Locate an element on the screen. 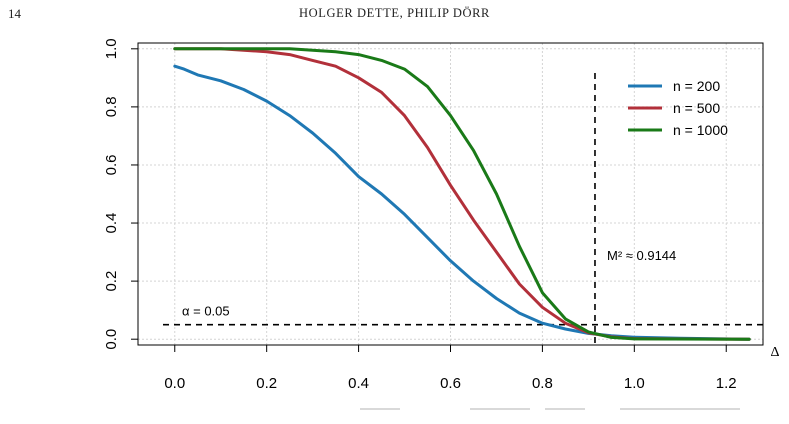 This screenshot has width=789, height=424. running-head: HOLGER DETTE, PHILIP DÖRR is located at coordinates (394, 13).